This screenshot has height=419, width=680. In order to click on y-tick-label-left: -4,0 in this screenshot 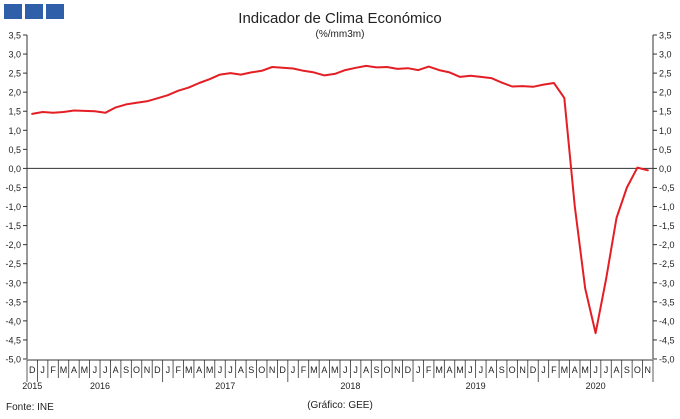, I will do `click(13, 321)`.